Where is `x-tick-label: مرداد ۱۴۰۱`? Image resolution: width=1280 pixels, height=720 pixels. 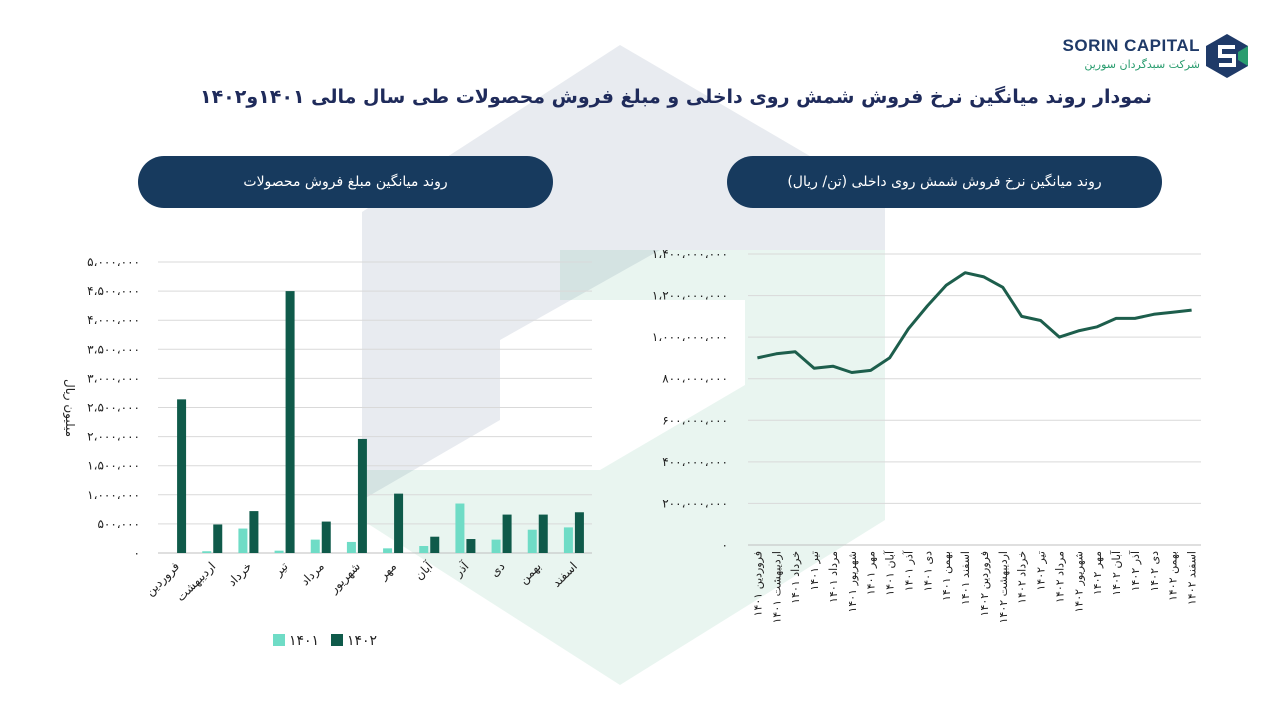
x-tick-label: مرداد ۱۴۰۱ is located at coordinates (833, 577).